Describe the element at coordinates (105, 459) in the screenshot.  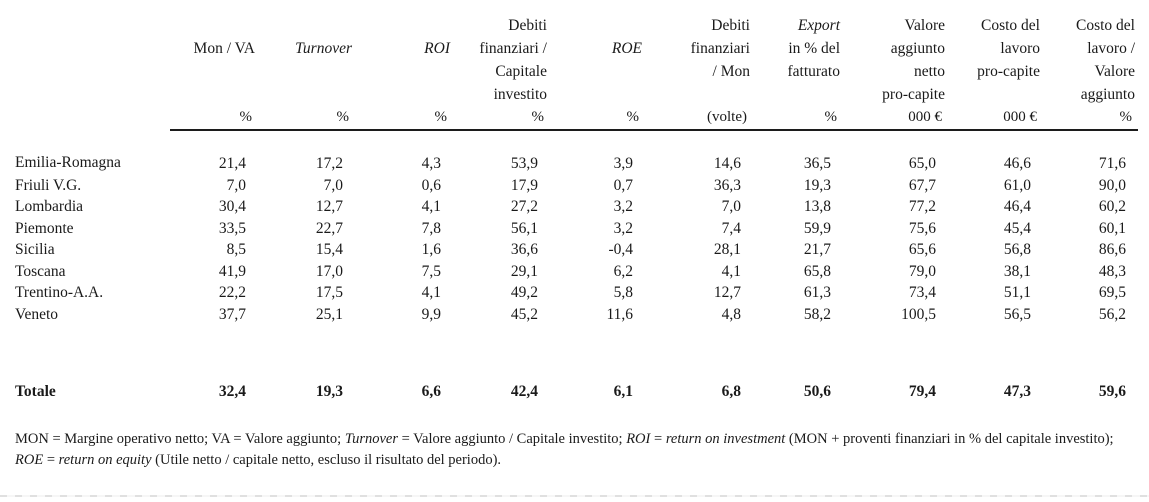
I see `footnote-segment: return on equity` at that location.